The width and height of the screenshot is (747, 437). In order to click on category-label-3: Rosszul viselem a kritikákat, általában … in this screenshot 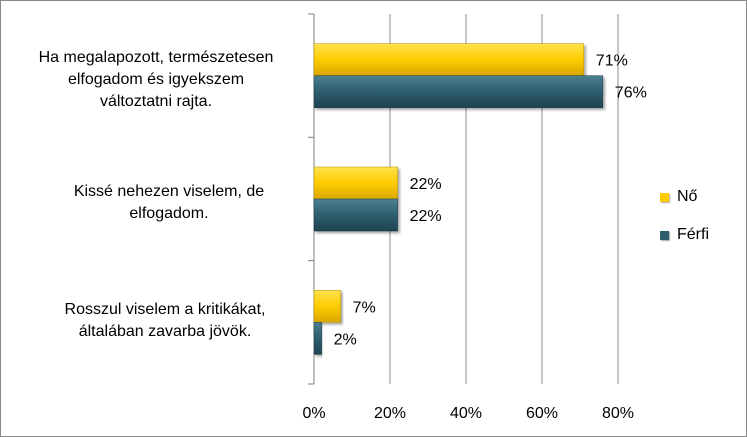, I will do `click(165, 320)`.